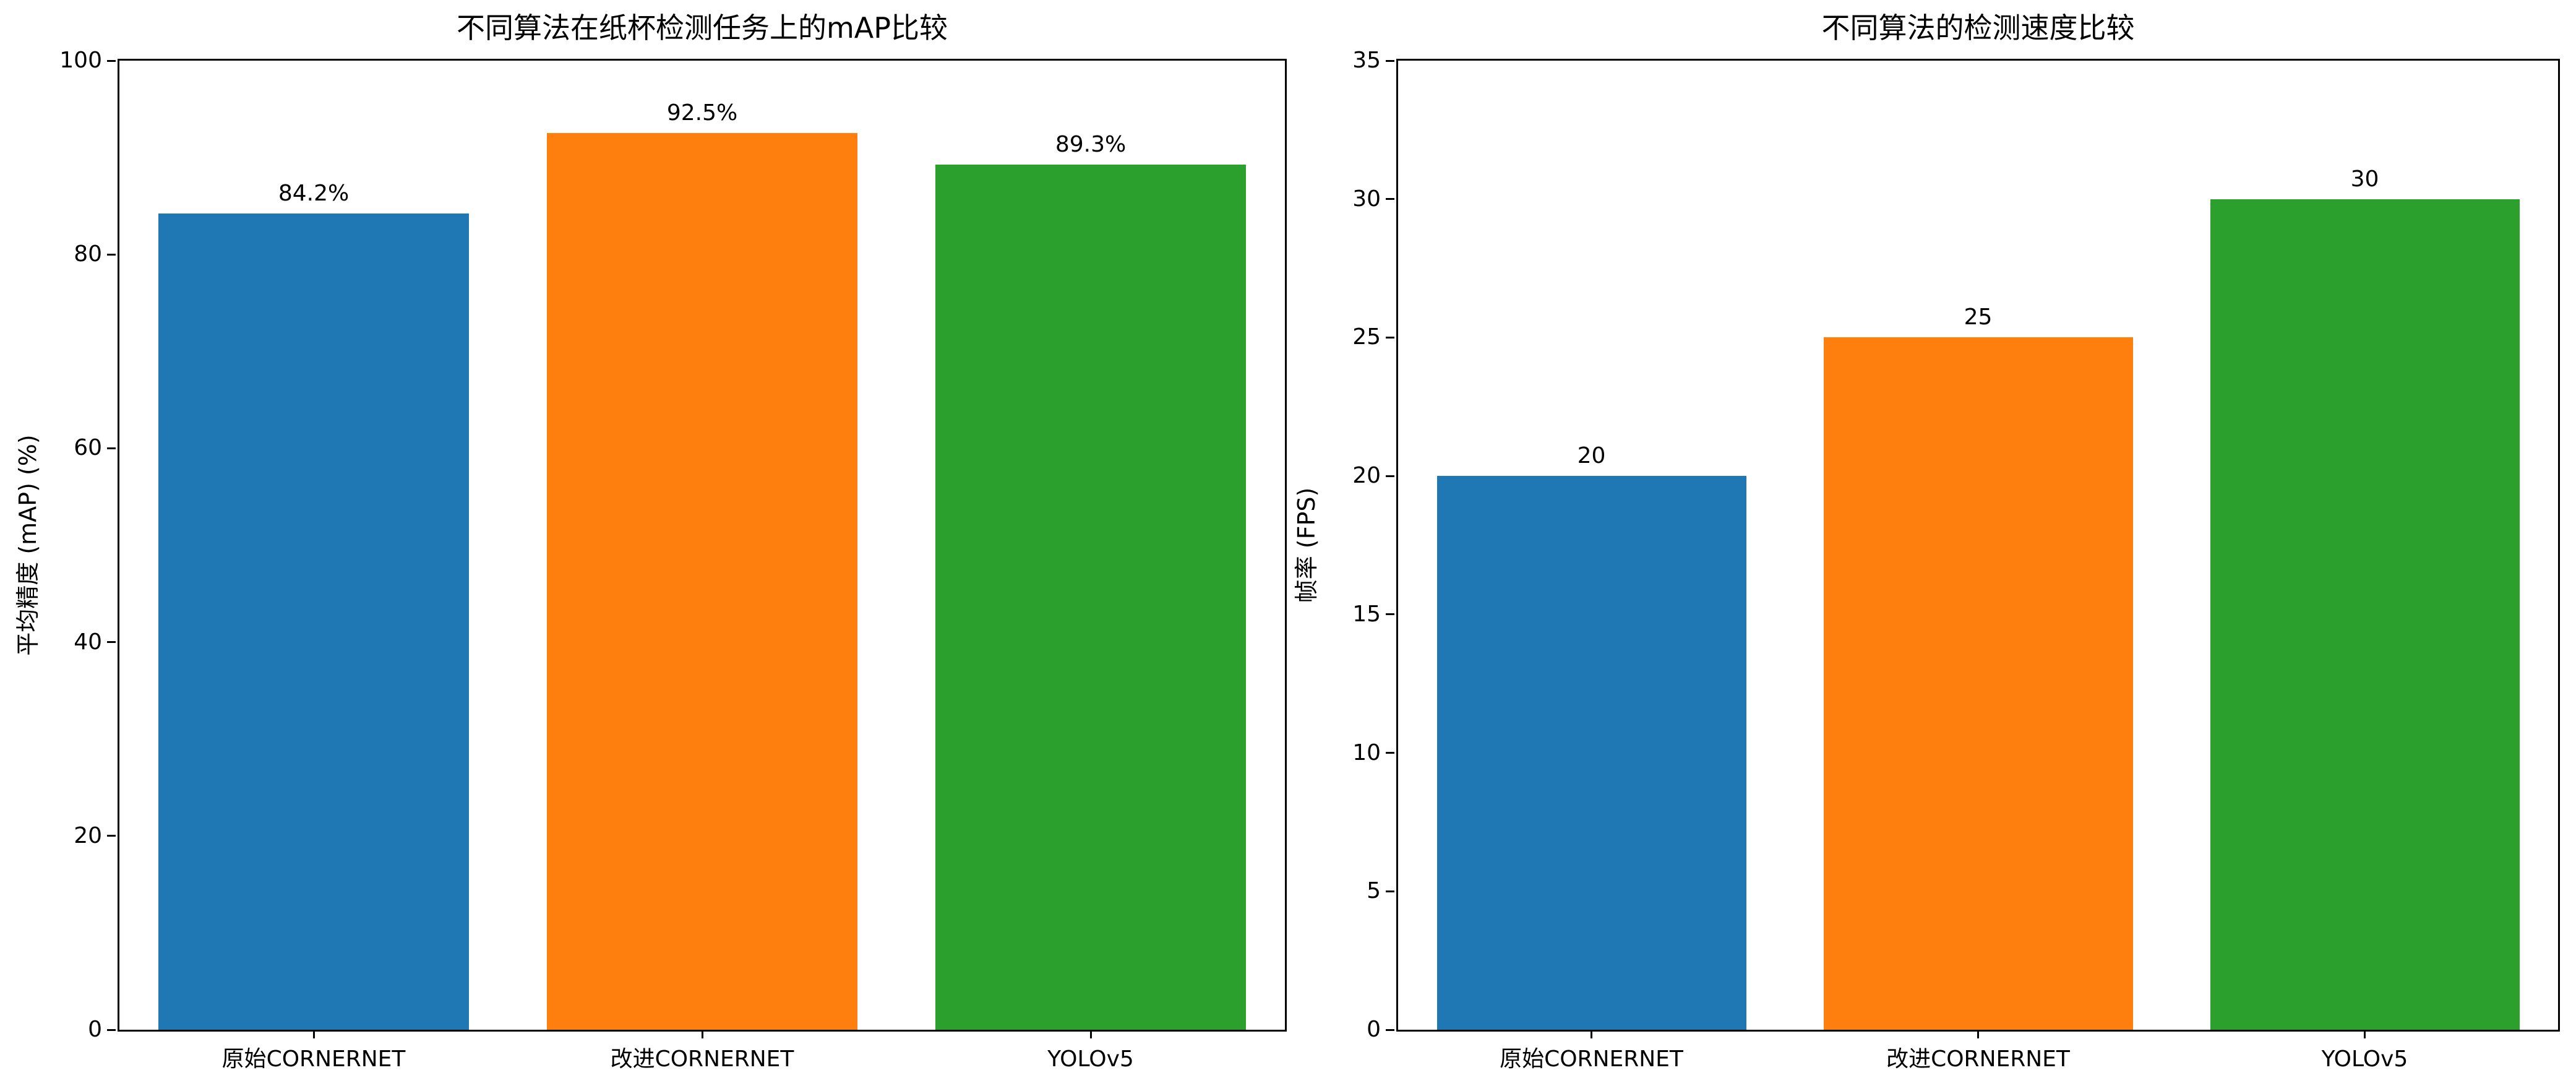 The height and width of the screenshot is (1091, 2576). What do you see at coordinates (702, 28) in the screenshot?
I see `chart-title: 不同算法在纸杯检测任务上的mAP比较` at bounding box center [702, 28].